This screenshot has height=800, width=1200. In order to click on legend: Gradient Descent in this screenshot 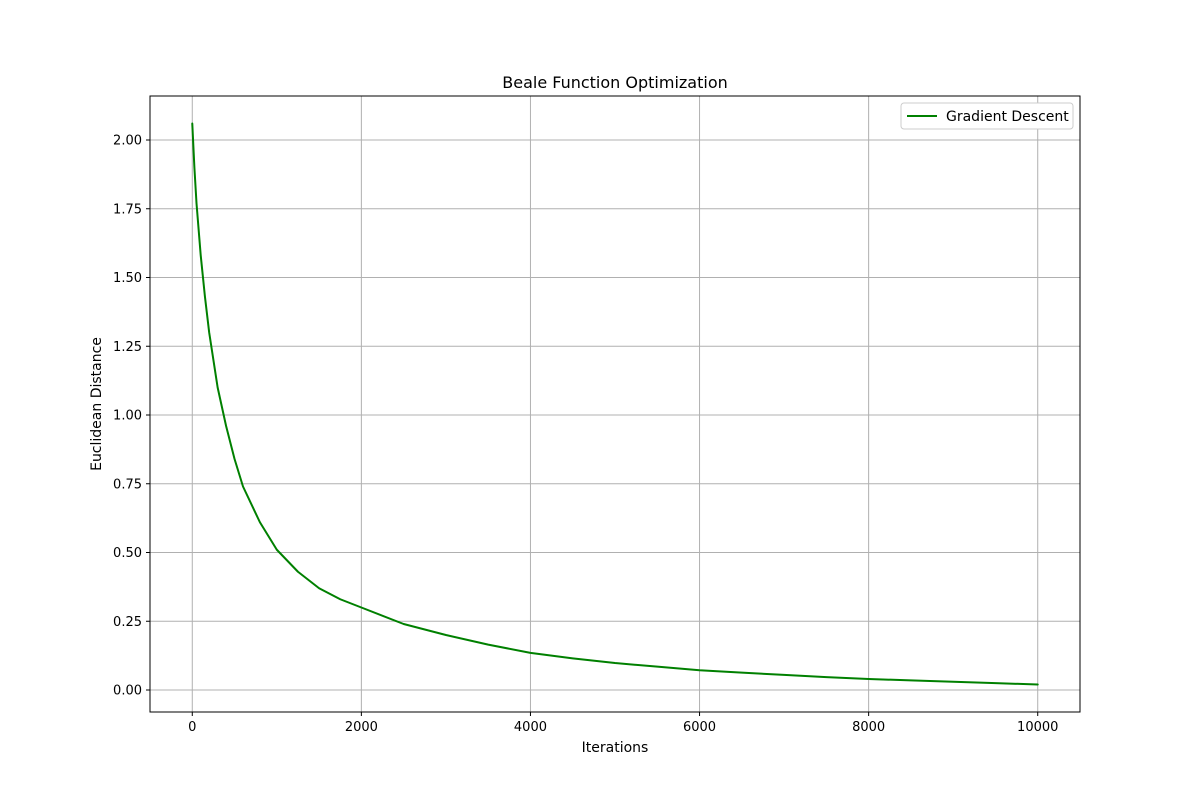, I will do `click(987, 116)`.